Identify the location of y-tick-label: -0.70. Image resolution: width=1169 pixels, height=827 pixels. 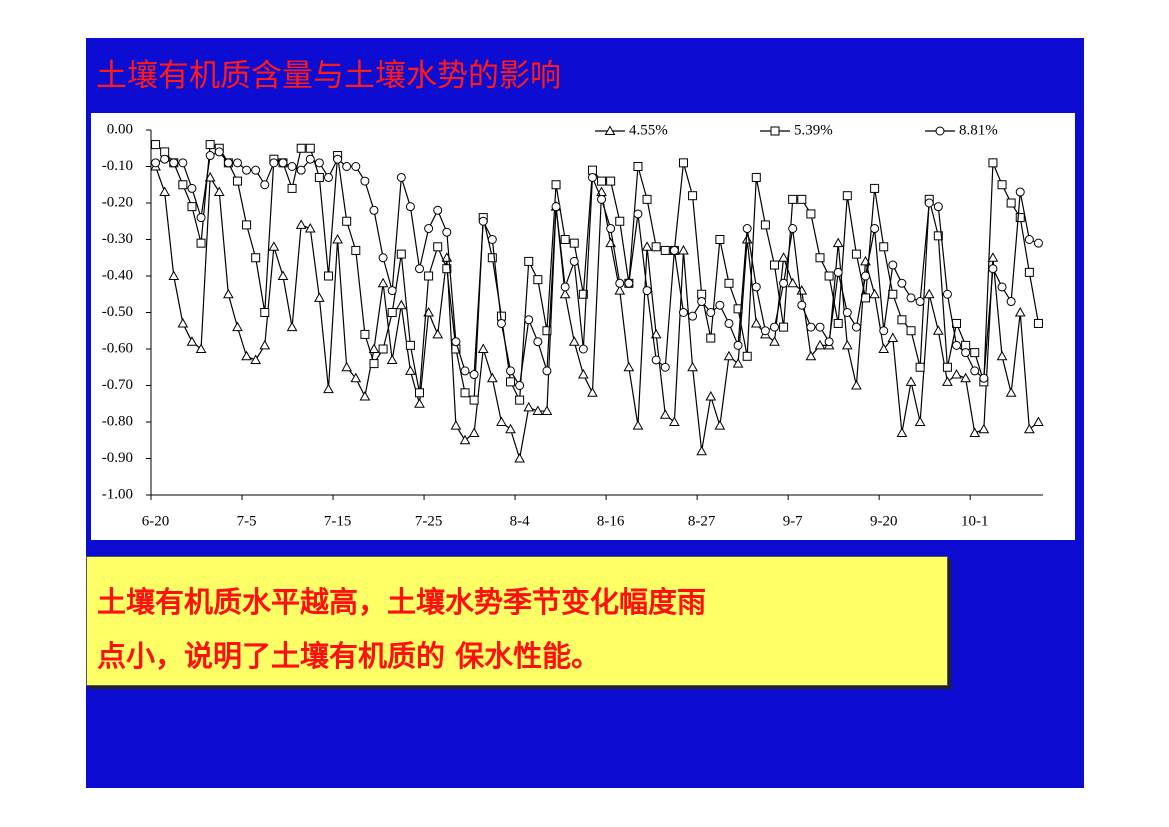
(117, 385).